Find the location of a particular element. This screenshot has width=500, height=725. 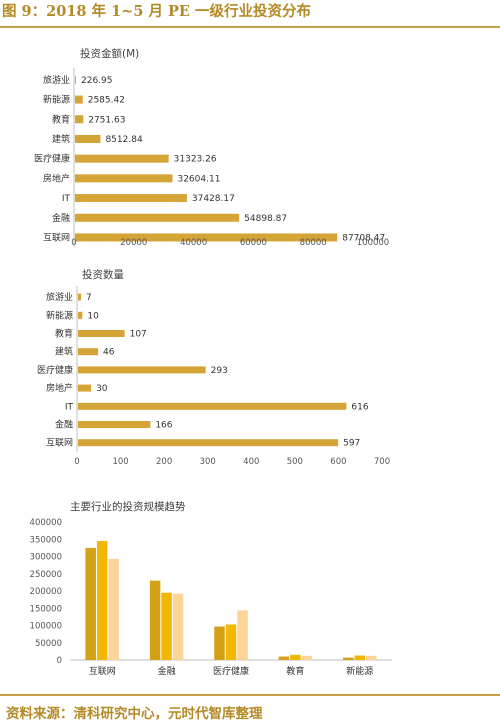

x-category-label: 金融 is located at coordinates (167, 671).